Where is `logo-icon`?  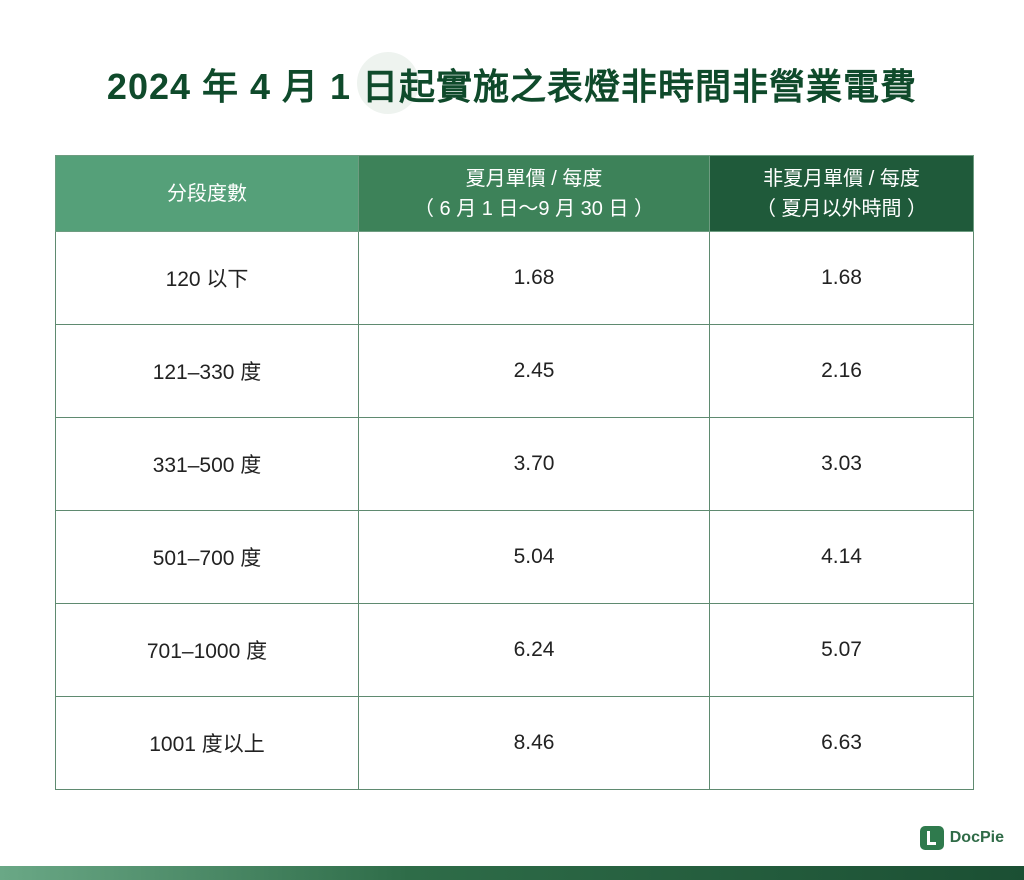
logo-icon is located at coordinates (931, 838).